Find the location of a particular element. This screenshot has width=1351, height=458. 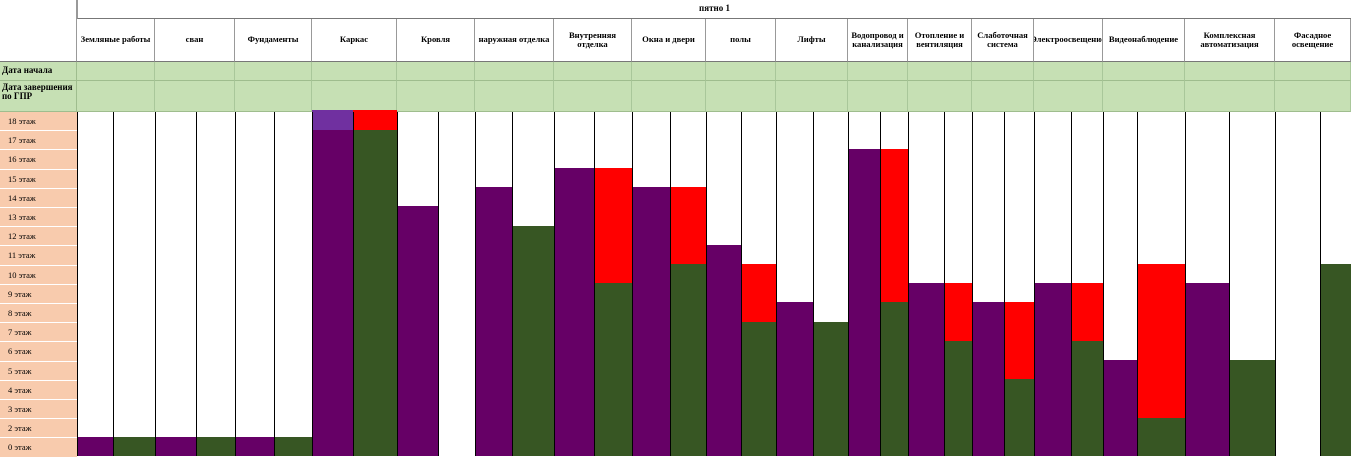

category-header: Фундаменты is located at coordinates (273, 40).